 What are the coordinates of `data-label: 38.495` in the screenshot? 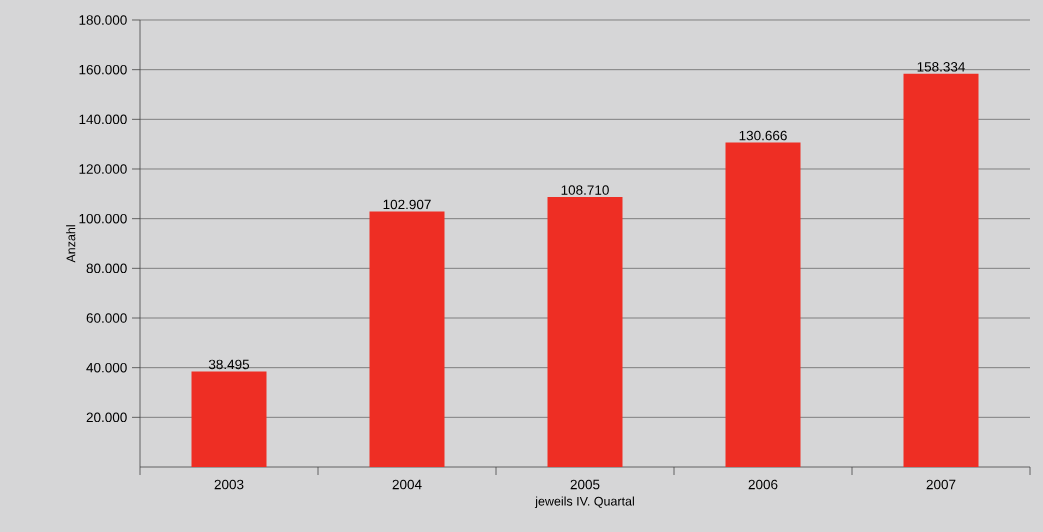 It's located at (229, 364).